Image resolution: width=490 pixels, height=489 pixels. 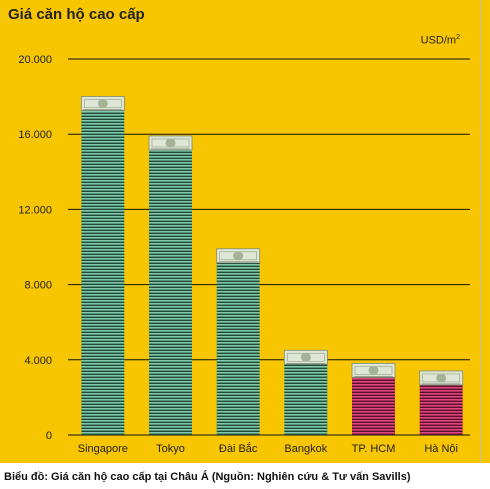 What do you see at coordinates (38, 286) in the screenshot?
I see `y-tick-label: 8.000` at bounding box center [38, 286].